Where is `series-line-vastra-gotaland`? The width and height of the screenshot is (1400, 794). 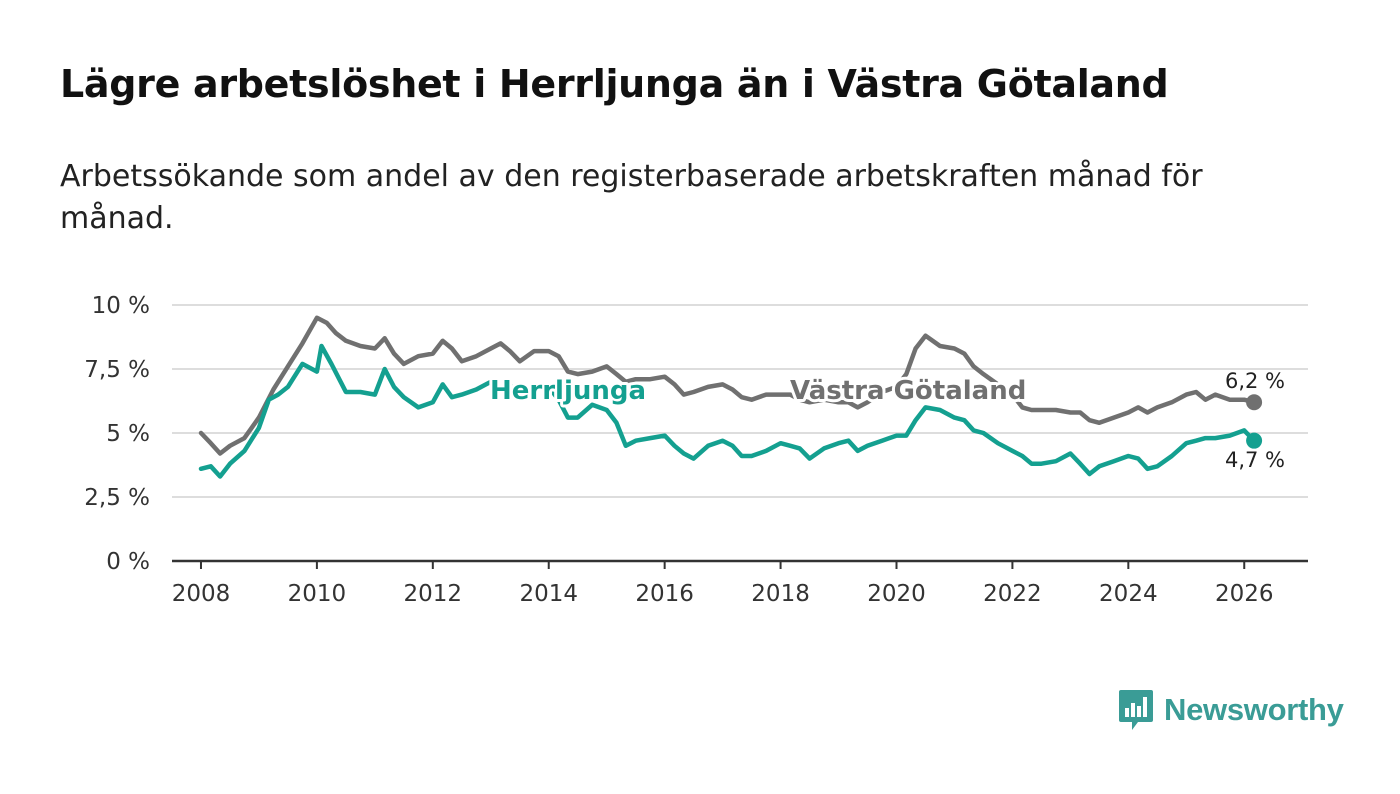
series-line-vastra-gotaland is located at coordinates (727, 385).